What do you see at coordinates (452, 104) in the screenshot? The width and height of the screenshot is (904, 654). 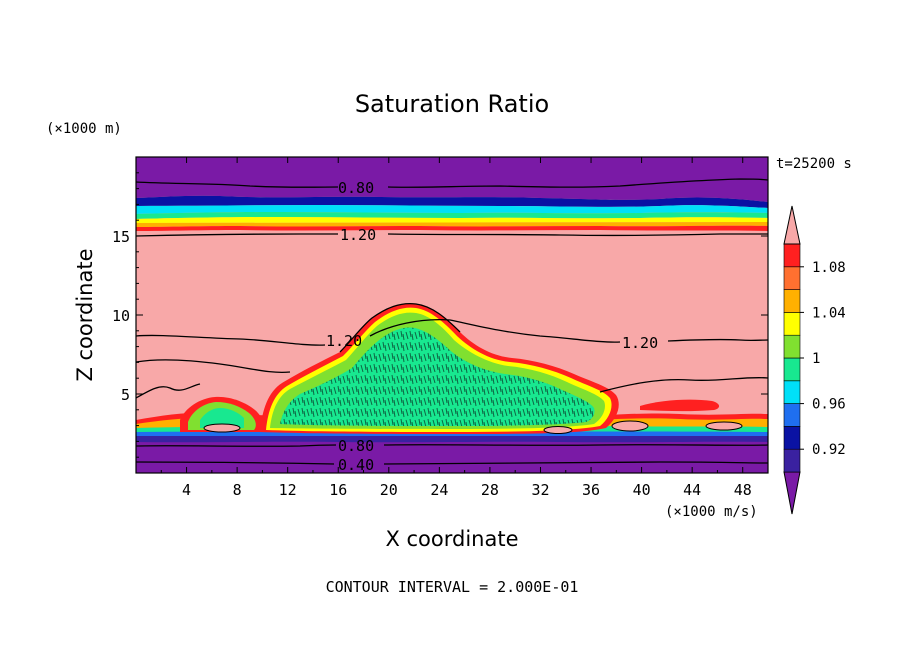 I see `chart-title: Saturation Ratio` at bounding box center [452, 104].